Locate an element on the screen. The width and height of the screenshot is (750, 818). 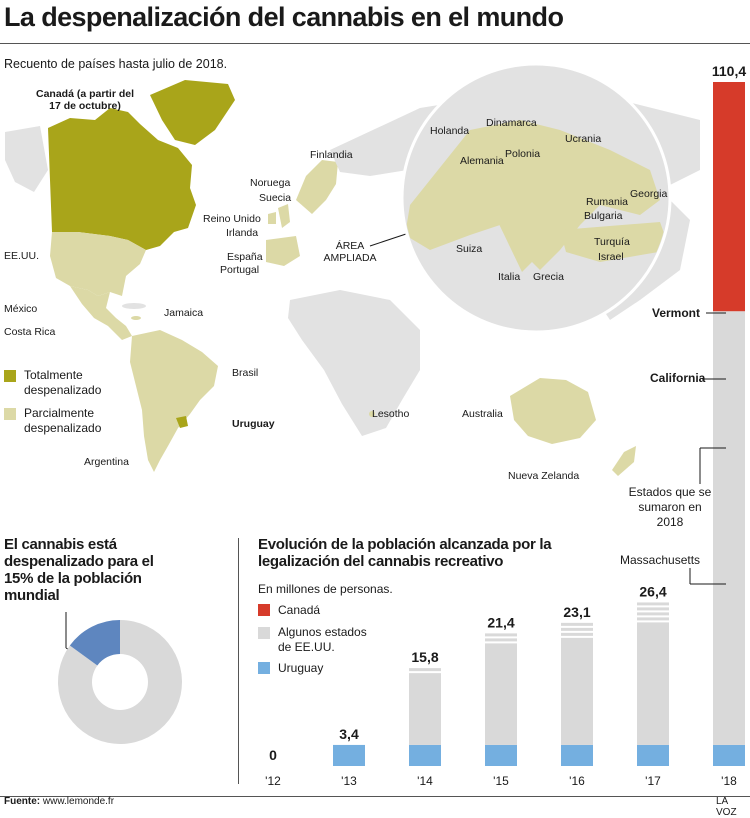
x-tick-label: '18 is located at coordinates (729, 781).